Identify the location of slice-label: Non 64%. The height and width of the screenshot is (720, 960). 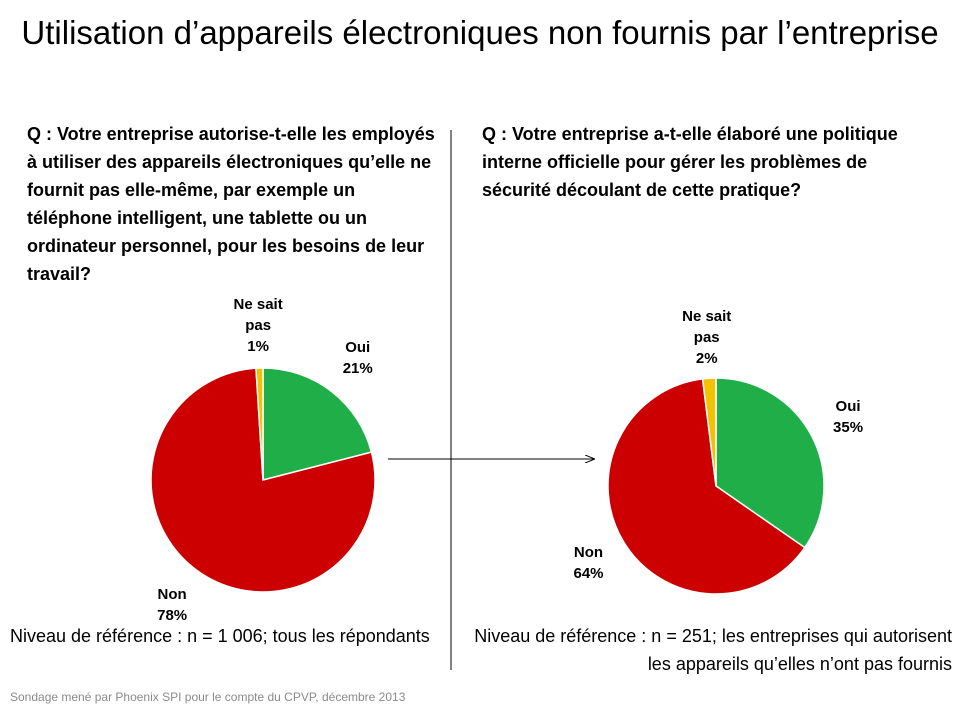
(589, 563).